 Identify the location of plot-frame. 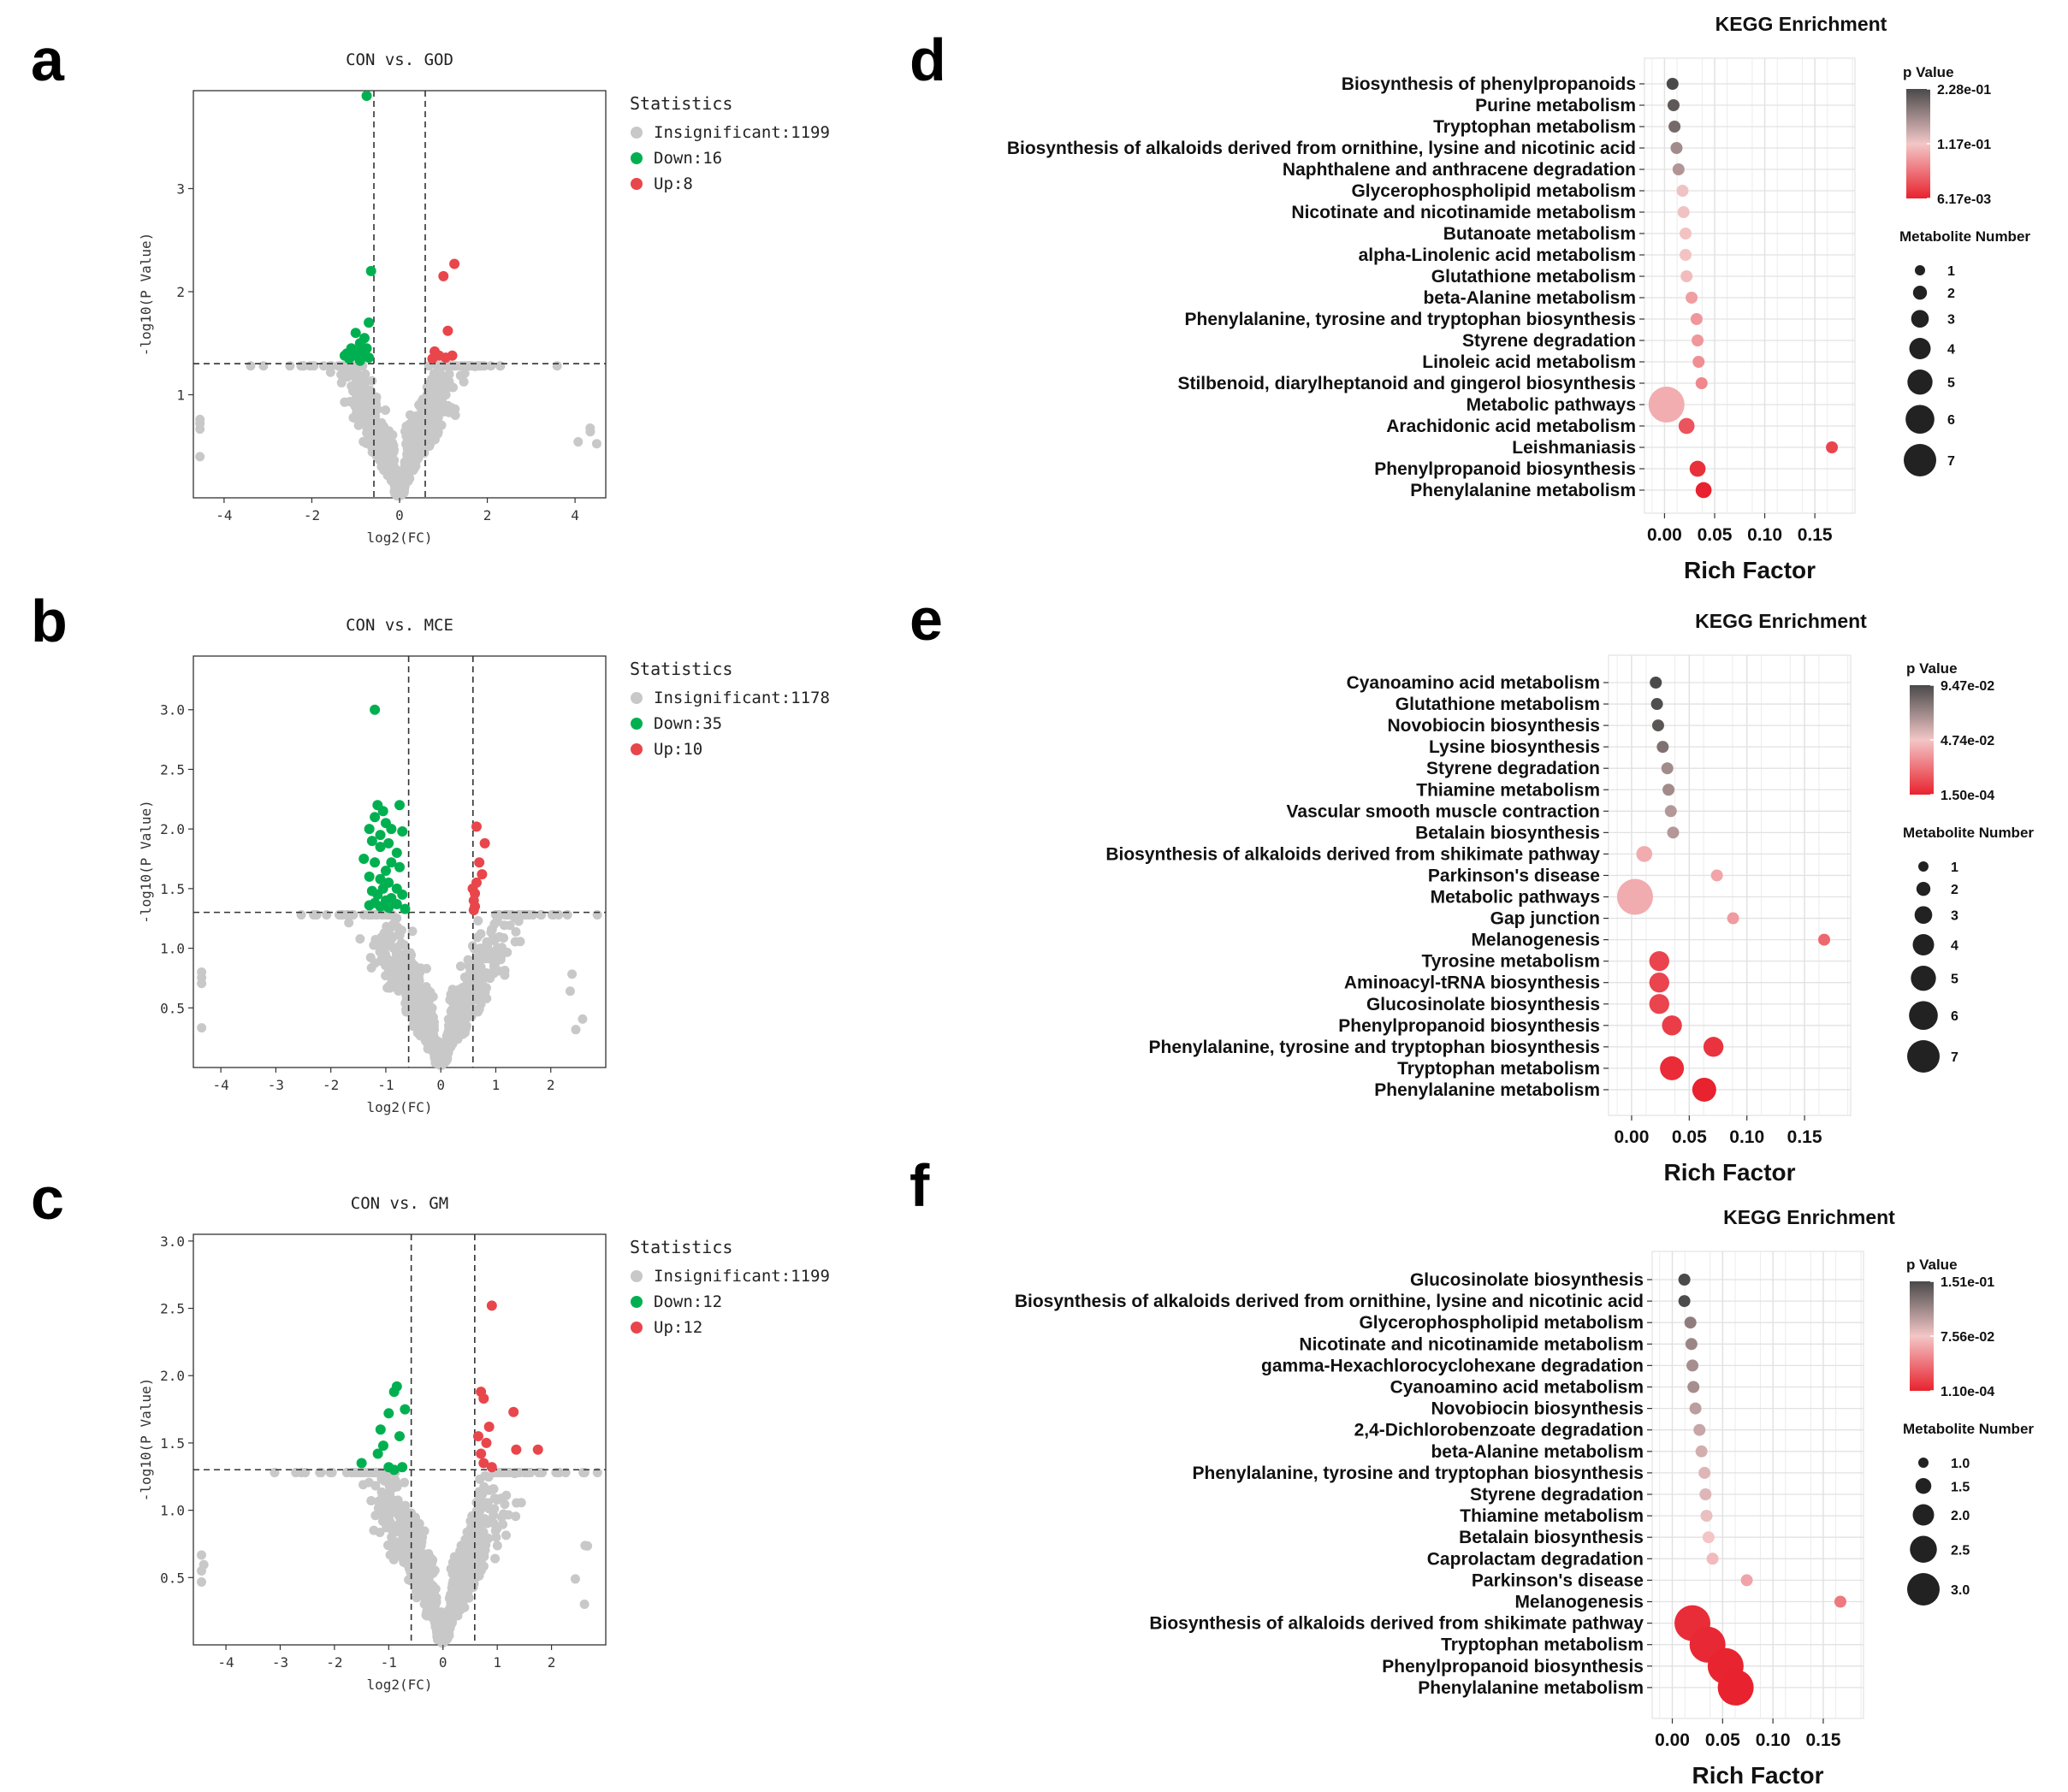
(400, 294).